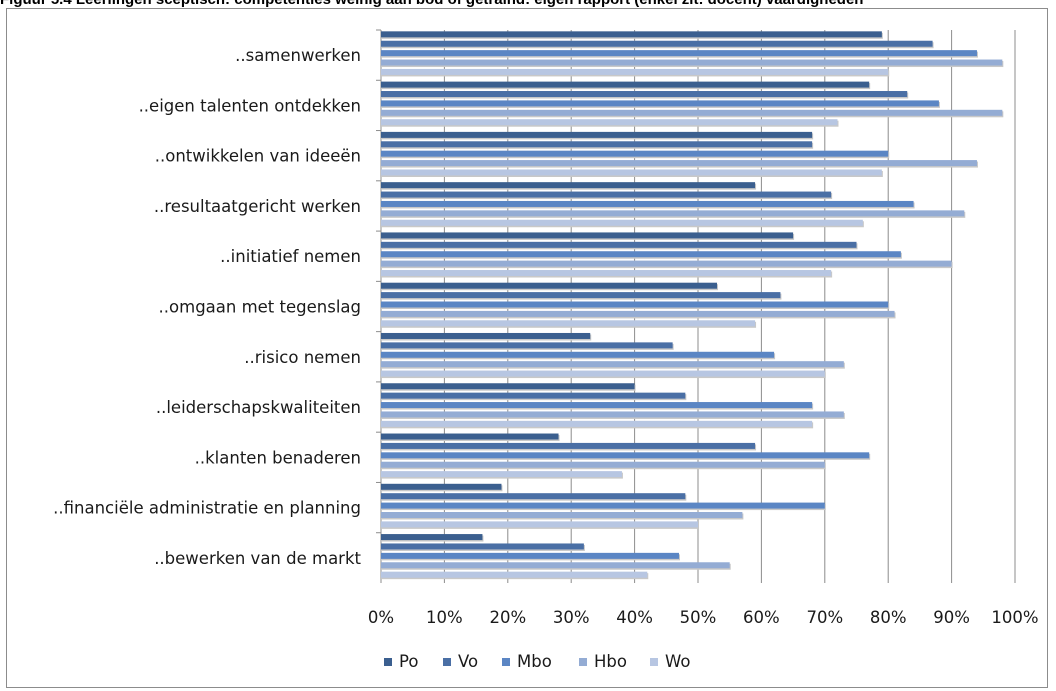 The image size is (1056, 691). What do you see at coordinates (258, 156) in the screenshot?
I see `category-label-ontwikkelen-van-ideeen: ..ontwikkelen van ideeën` at bounding box center [258, 156].